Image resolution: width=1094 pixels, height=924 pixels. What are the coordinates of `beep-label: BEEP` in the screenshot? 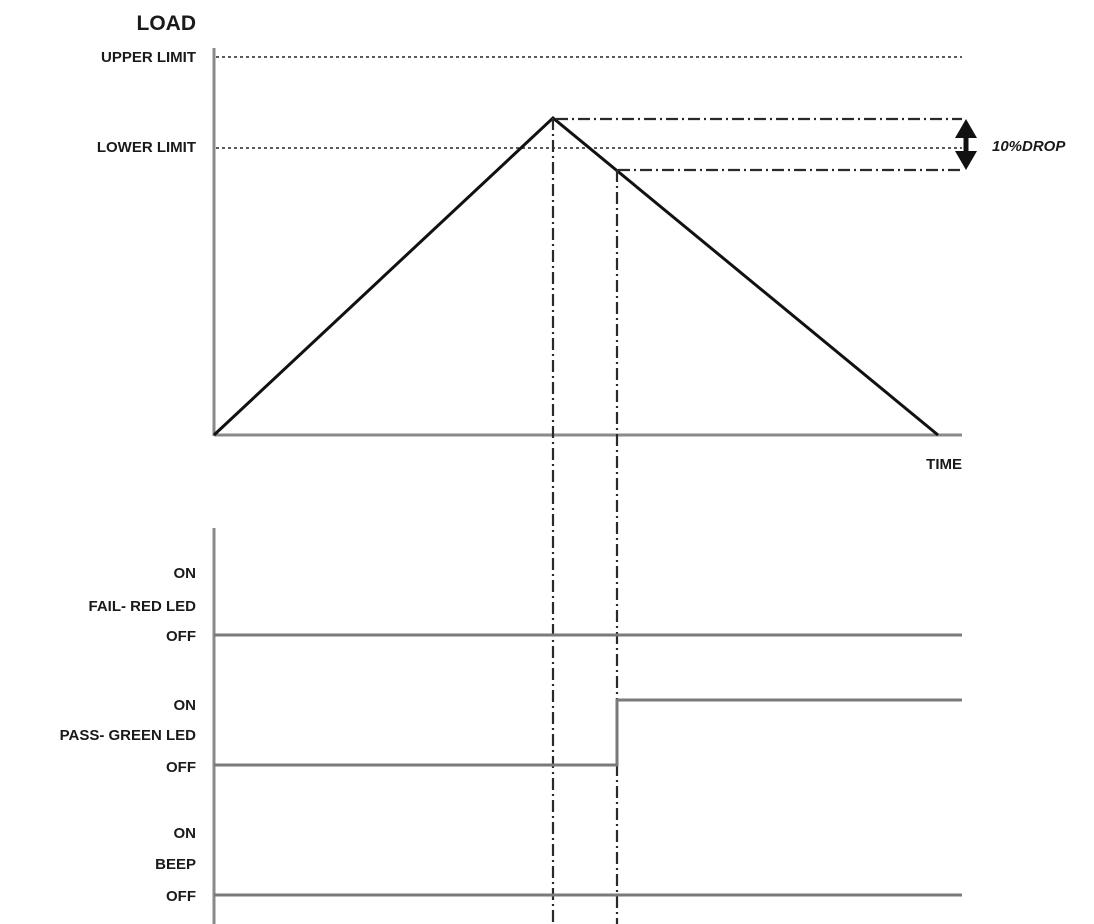 It's located at (175, 864).